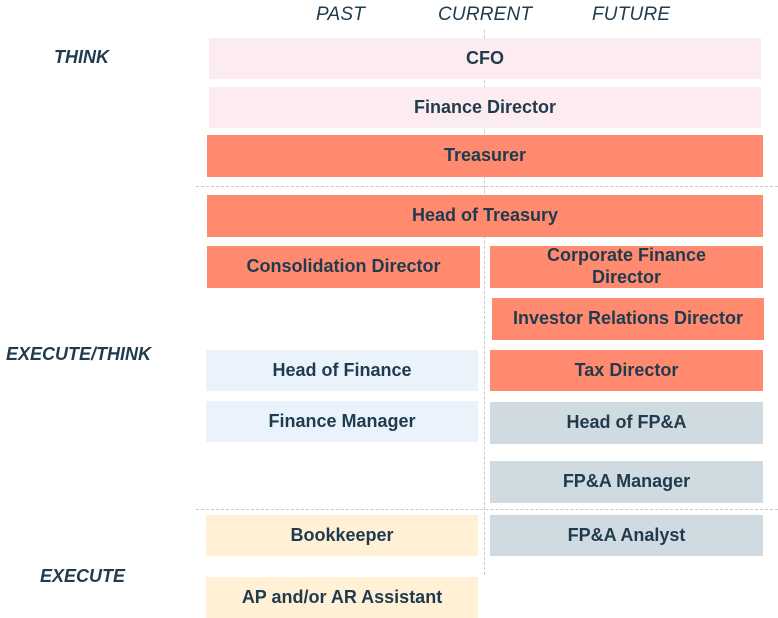 This screenshot has height=618, width=778. I want to click on divider-think-execute-think, so click(487, 186).